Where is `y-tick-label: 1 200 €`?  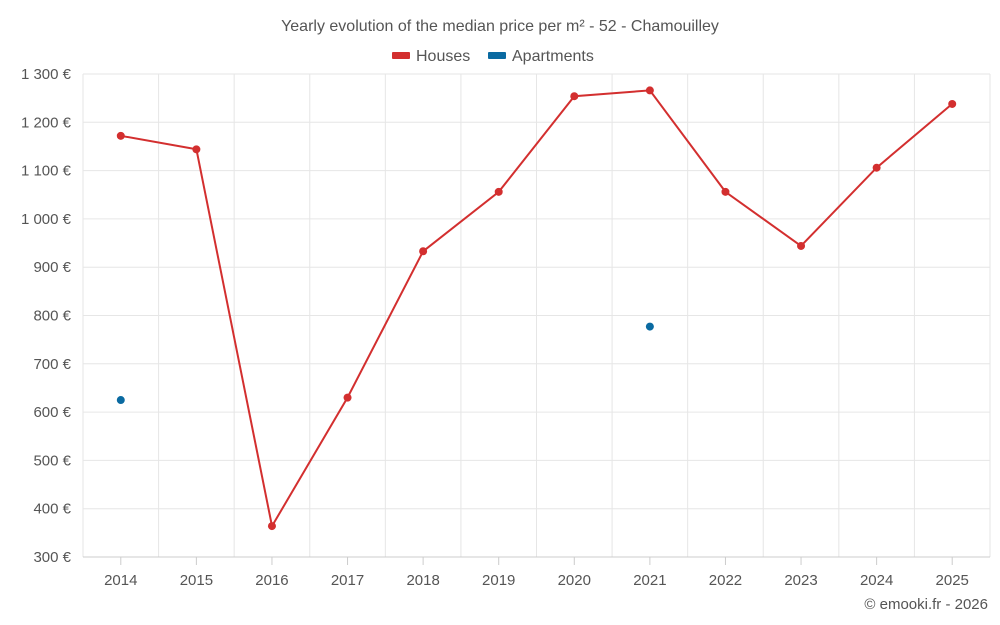
y-tick-label: 1 200 € is located at coordinates (46, 122).